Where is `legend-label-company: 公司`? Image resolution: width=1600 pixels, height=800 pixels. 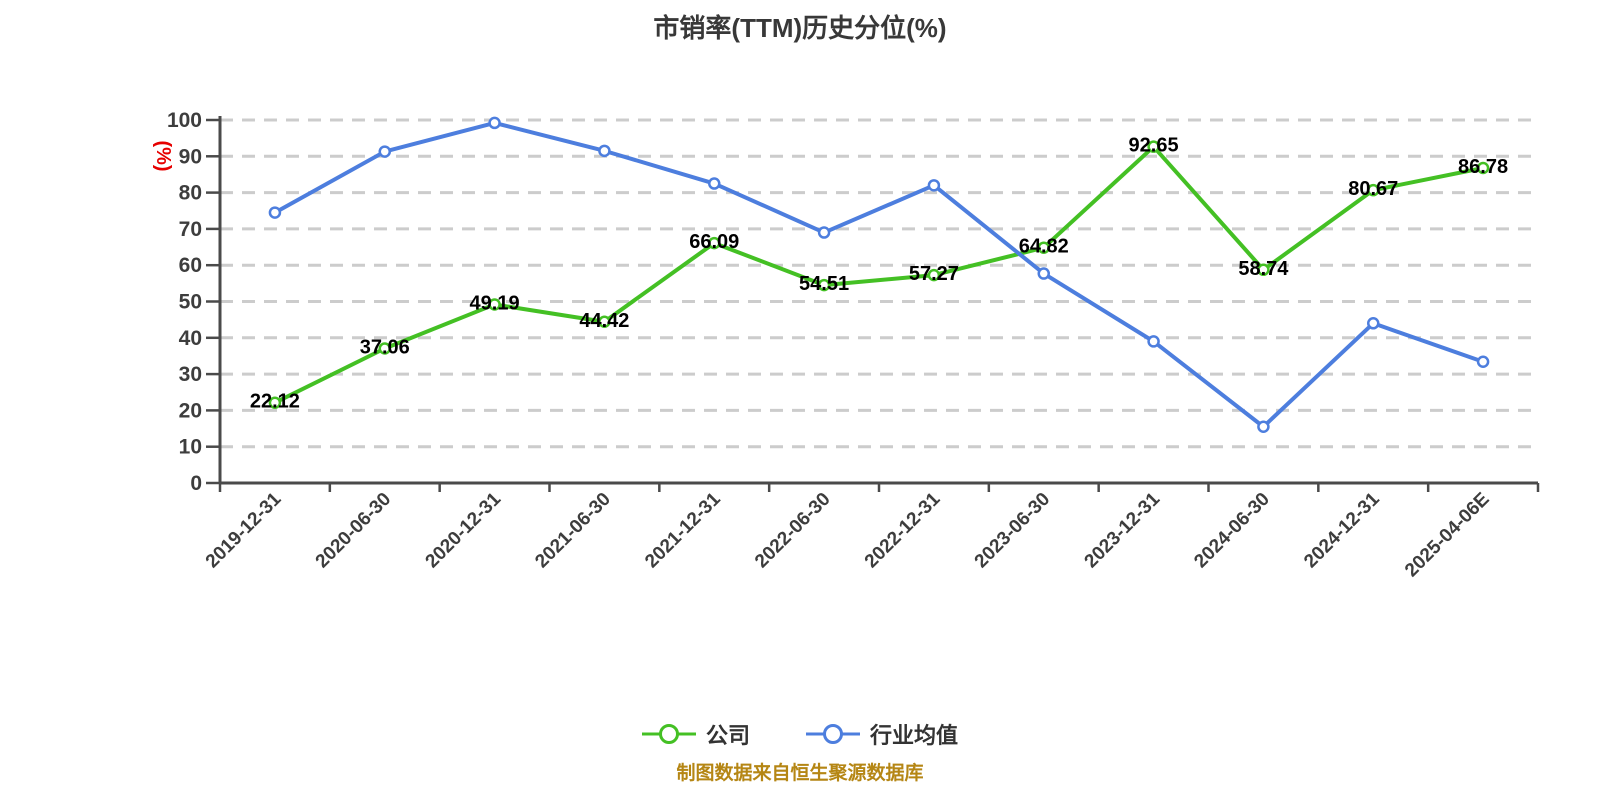
legend-label-company: 公司 is located at coordinates (727, 735).